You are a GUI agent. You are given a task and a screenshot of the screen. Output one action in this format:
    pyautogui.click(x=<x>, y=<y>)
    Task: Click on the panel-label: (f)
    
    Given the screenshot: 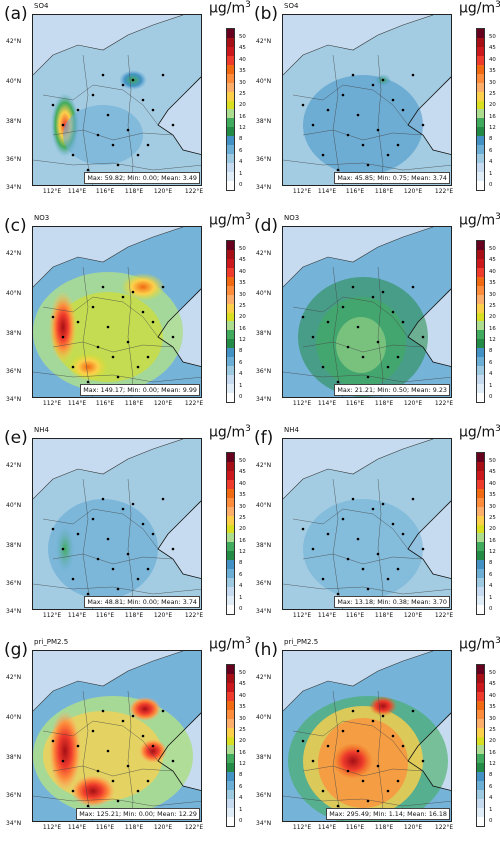 What is the action you would take?
    pyautogui.click(x=264, y=438)
    